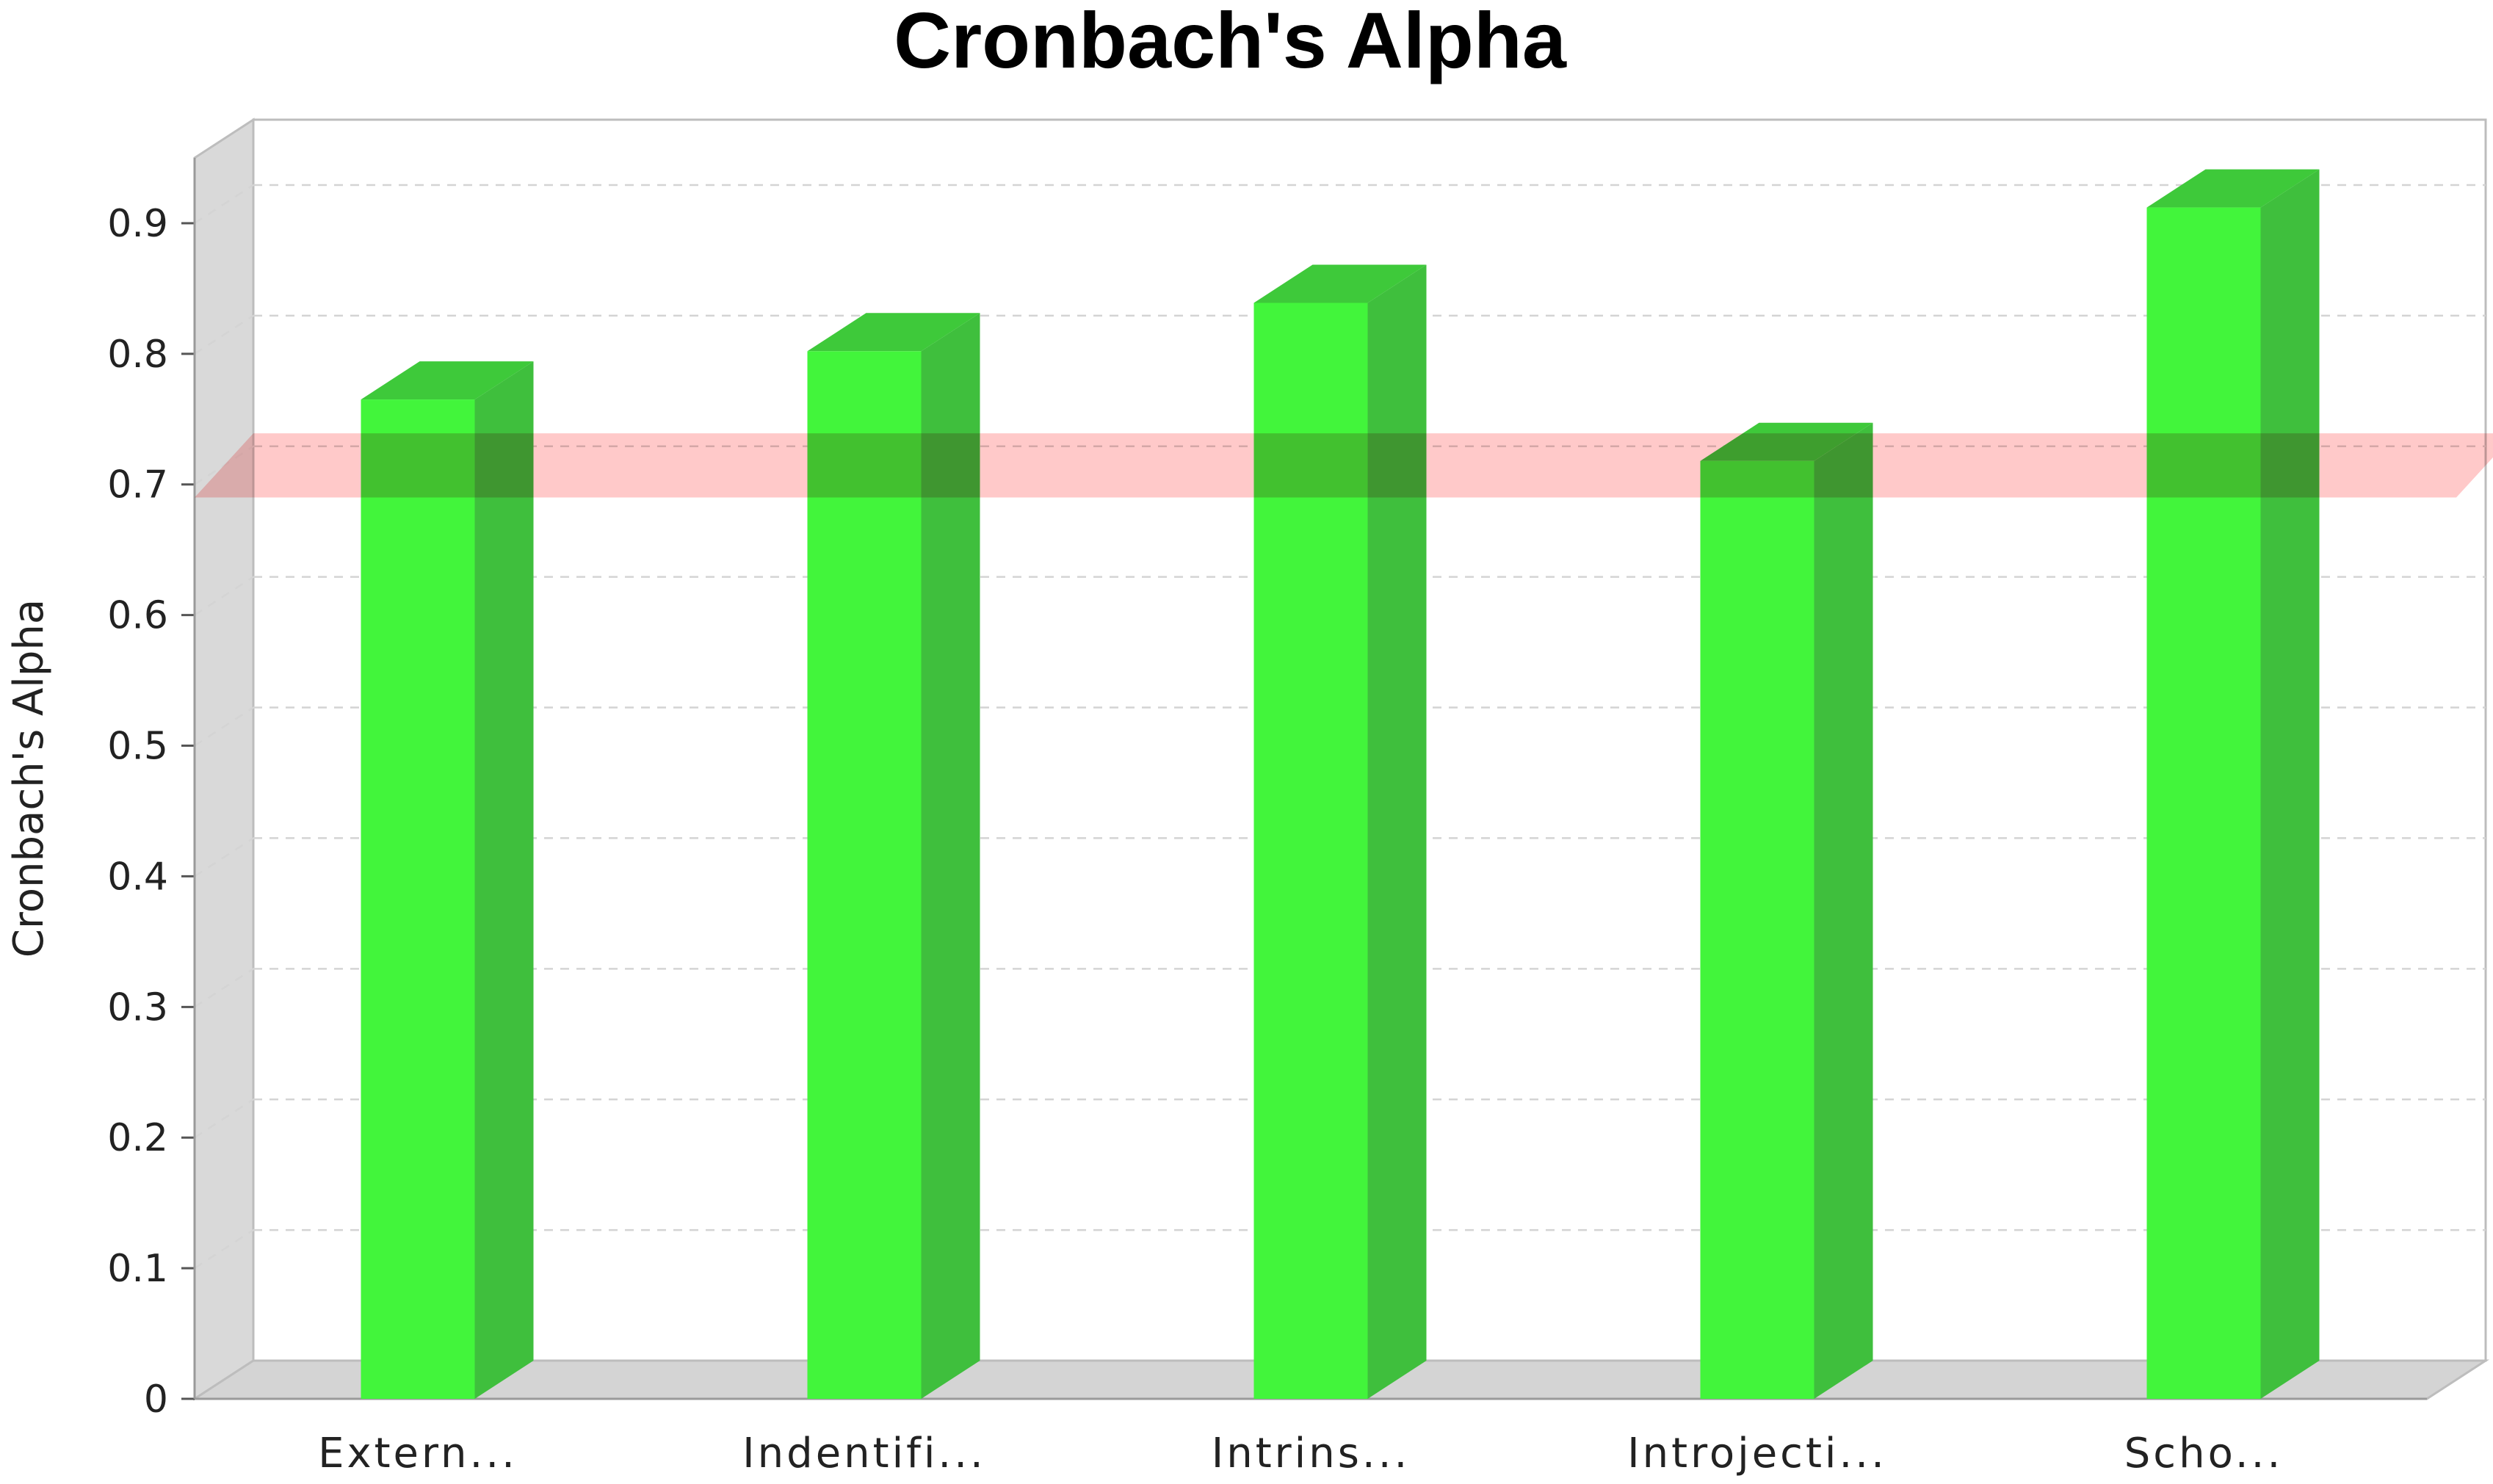 The height and width of the screenshot is (1484, 2493). Describe the element at coordinates (137, 1138) in the screenshot. I see `y-tick-label: 0.2` at that location.